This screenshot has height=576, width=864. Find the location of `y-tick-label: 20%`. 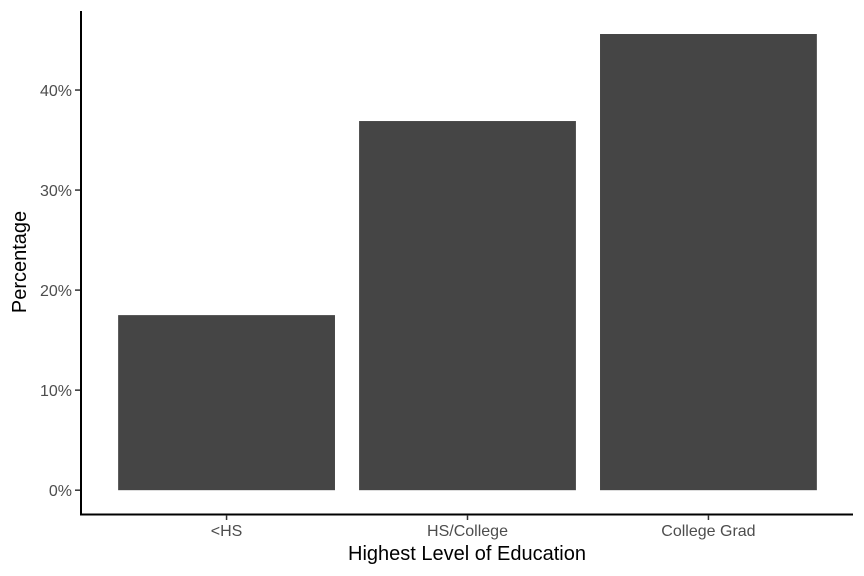

y-tick-label: 20% is located at coordinates (56, 291).